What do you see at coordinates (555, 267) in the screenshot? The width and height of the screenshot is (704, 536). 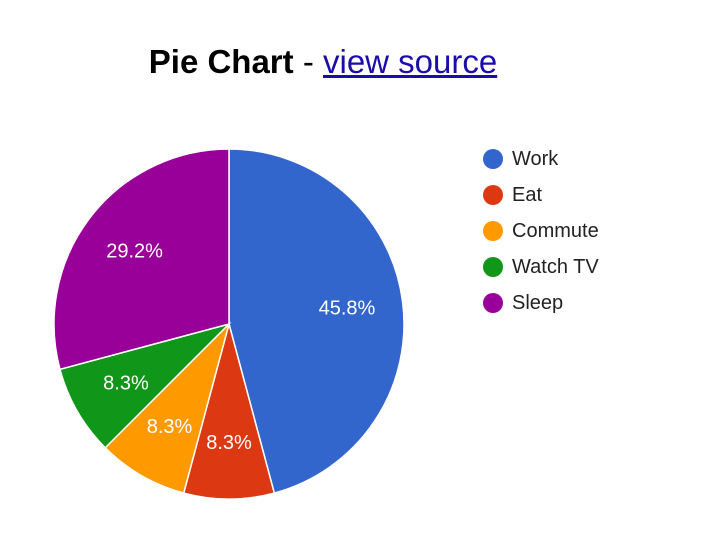 I see `legend-label-watch-tv: Watch TV` at bounding box center [555, 267].